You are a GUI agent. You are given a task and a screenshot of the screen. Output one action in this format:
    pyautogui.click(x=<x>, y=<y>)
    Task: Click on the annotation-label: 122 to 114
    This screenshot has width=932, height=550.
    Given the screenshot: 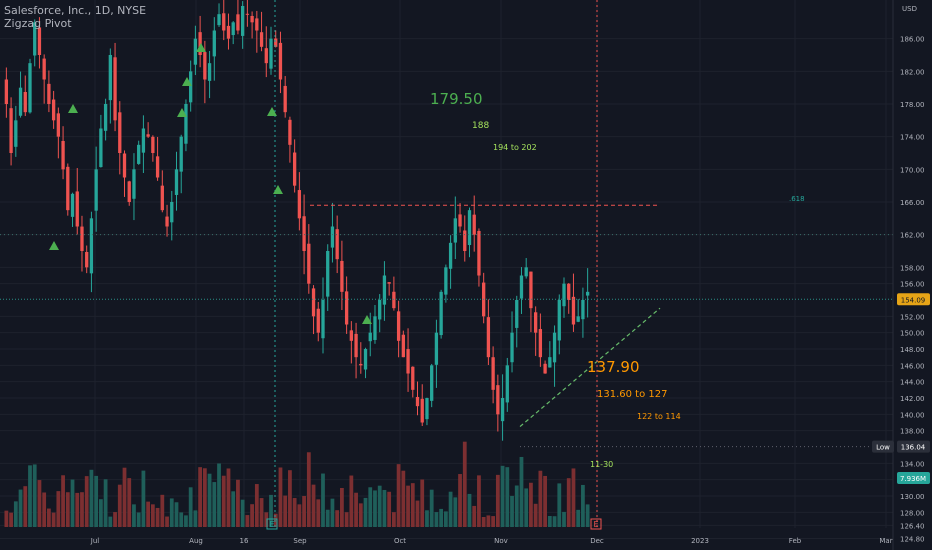 What is the action you would take?
    pyautogui.click(x=659, y=416)
    